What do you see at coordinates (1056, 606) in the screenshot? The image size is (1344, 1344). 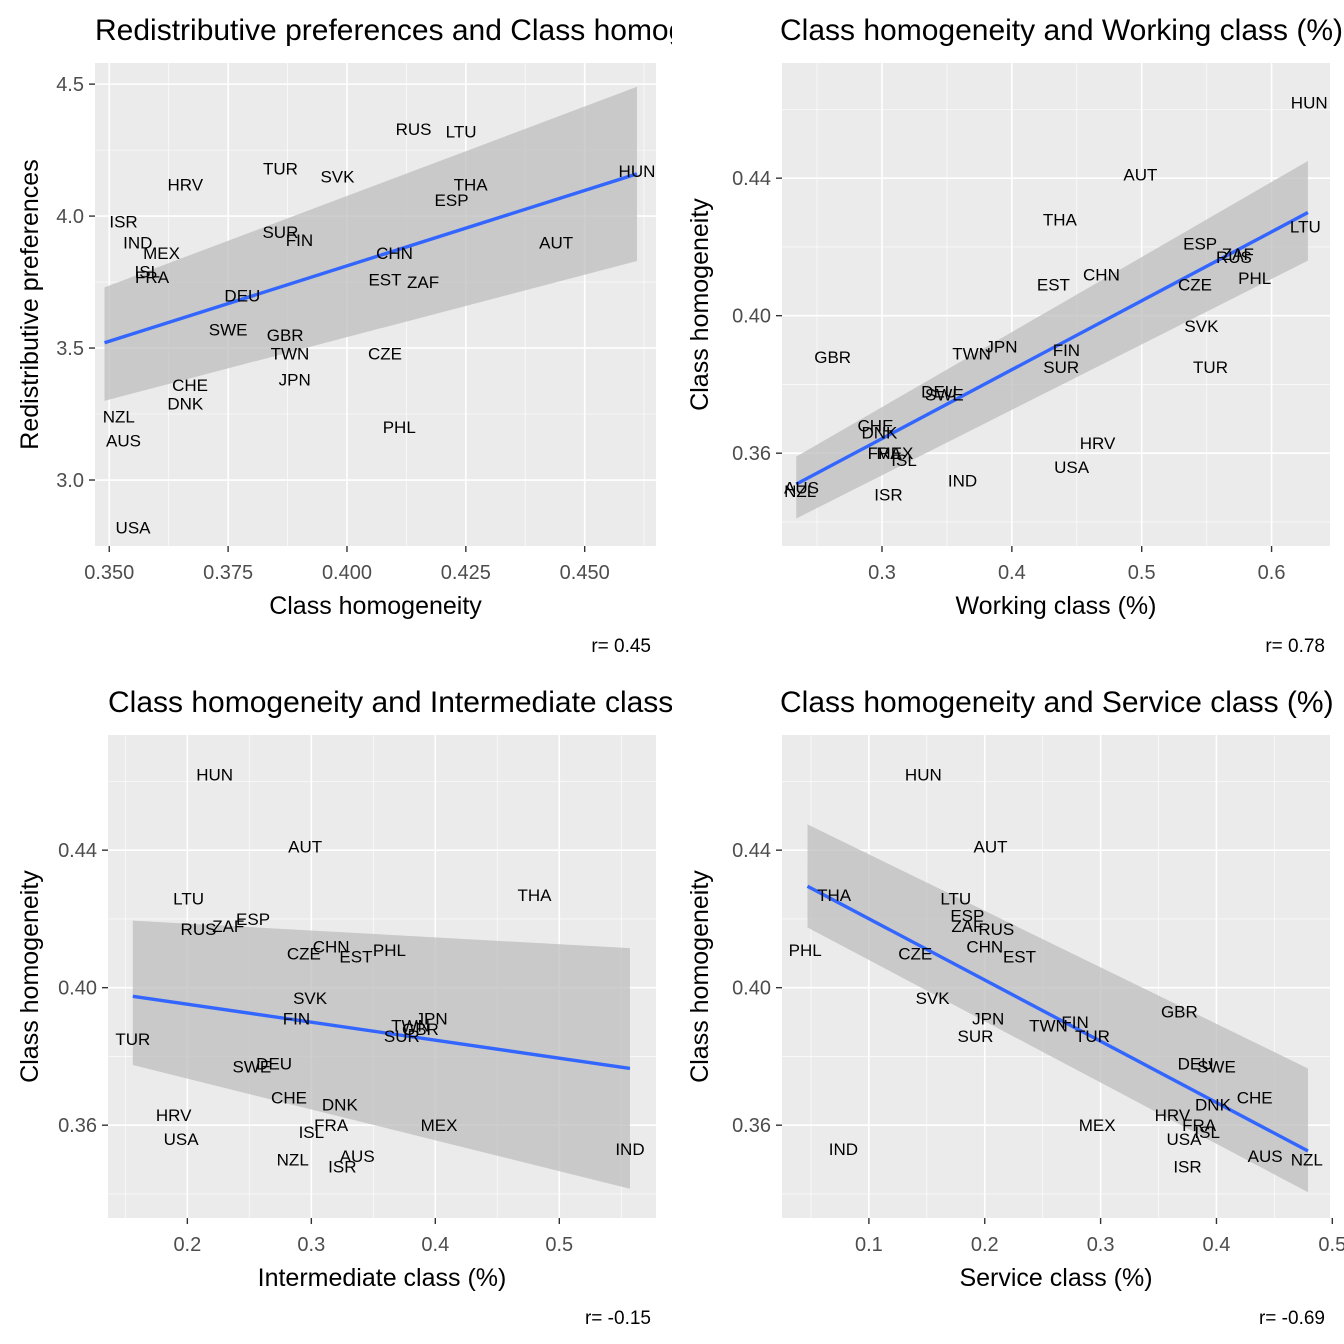 I see `x-axis-label: Working class (%)` at bounding box center [1056, 606].